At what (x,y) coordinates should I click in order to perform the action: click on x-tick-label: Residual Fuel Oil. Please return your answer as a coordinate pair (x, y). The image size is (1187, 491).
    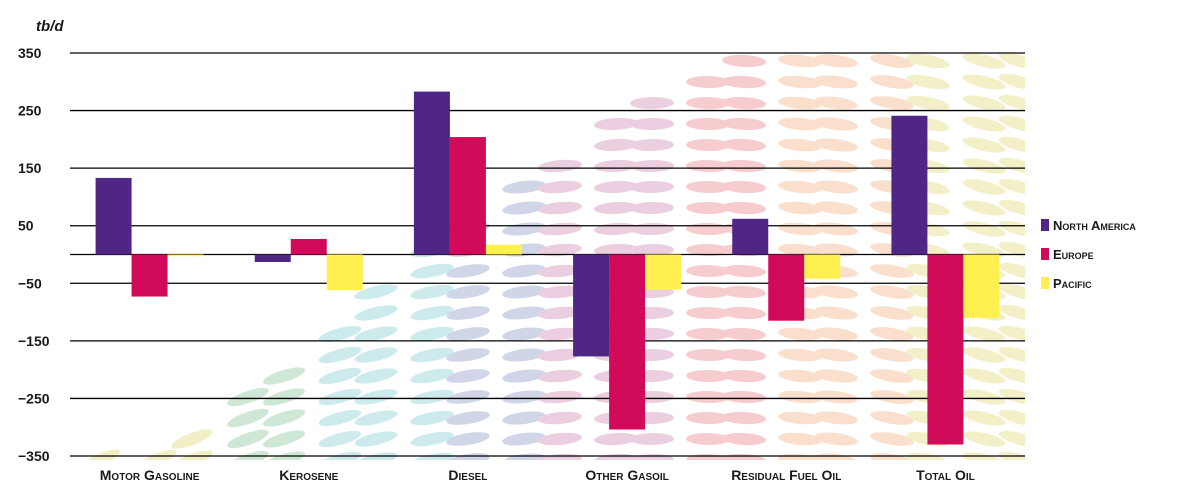
    Looking at the image, I should click on (786, 475).